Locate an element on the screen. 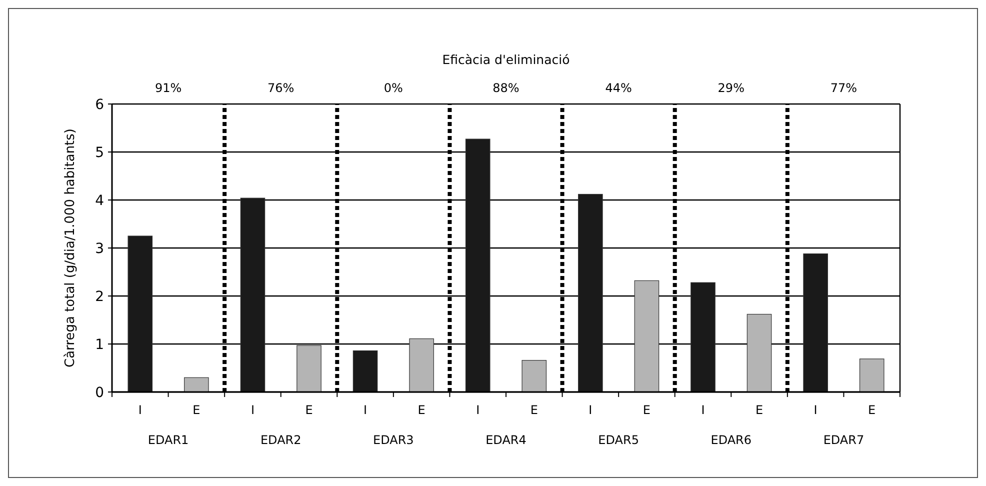  y-tick-label: 2 is located at coordinates (99, 296).